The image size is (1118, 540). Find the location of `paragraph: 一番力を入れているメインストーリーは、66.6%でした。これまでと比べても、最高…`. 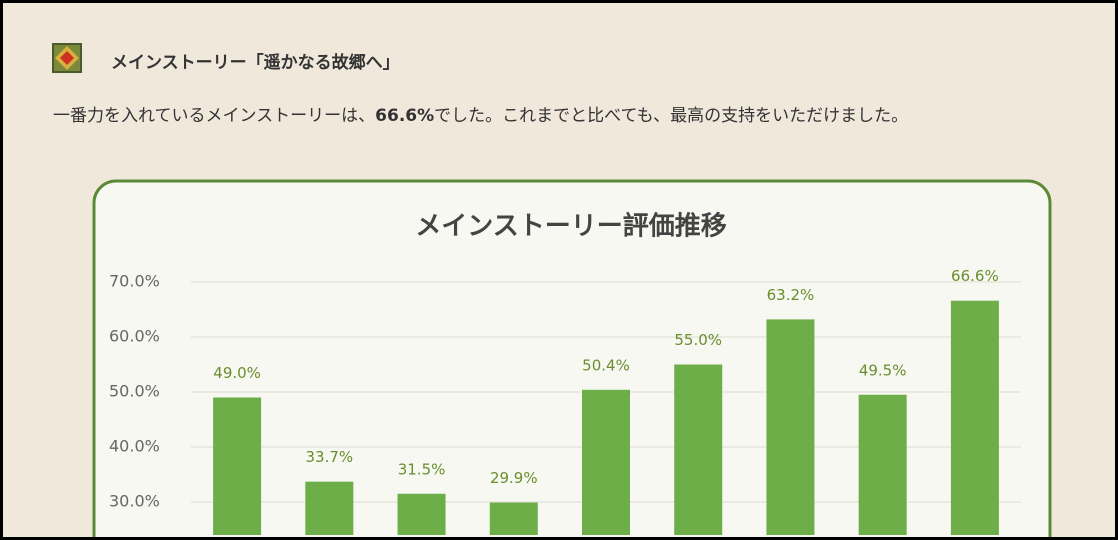

paragraph: 一番力を入れているメインストーリーは、66.6%でした。これまでと比べても、最高… is located at coordinates (480, 113).